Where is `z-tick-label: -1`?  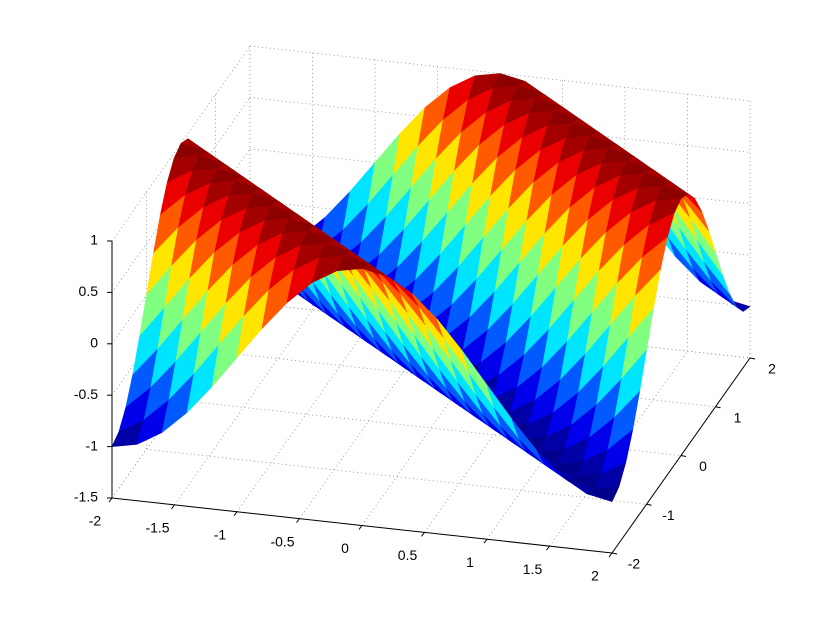
z-tick-label: -1 is located at coordinates (92, 445).